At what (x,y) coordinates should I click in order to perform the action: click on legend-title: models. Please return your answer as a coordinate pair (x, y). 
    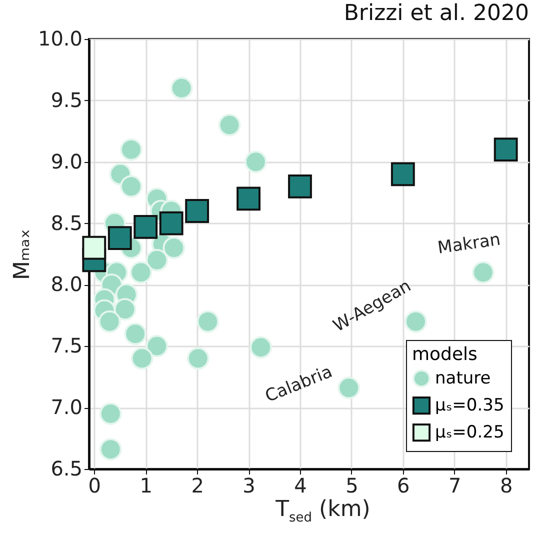
    Looking at the image, I should click on (445, 354).